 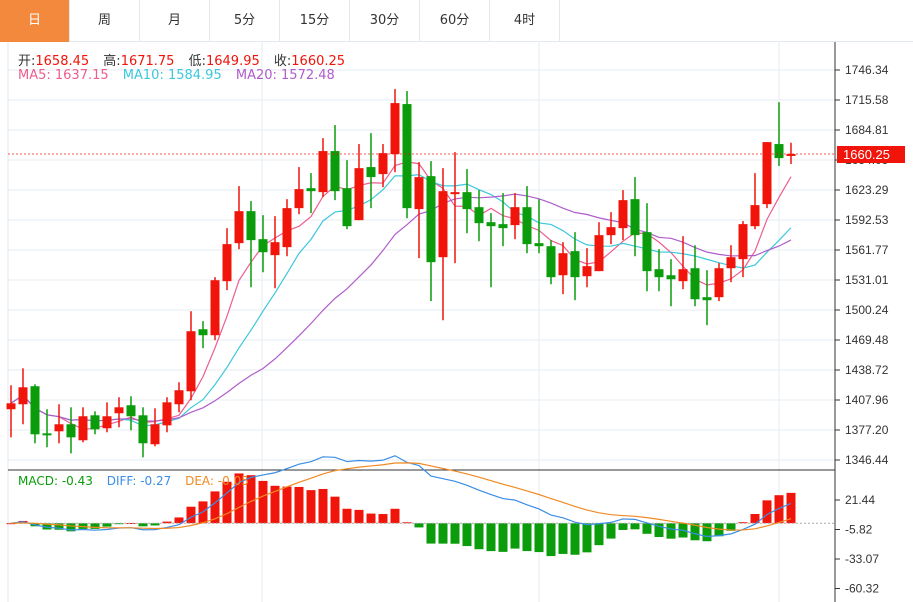 What do you see at coordinates (245, 21) in the screenshot?
I see `tab-3: 5分` at bounding box center [245, 21].